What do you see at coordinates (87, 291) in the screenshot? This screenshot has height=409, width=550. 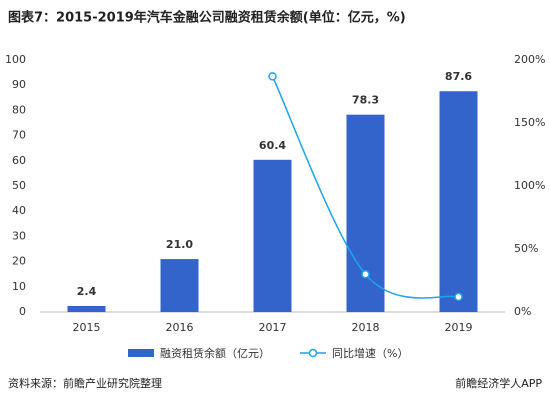 I see `value-label: 2.4` at bounding box center [87, 291].